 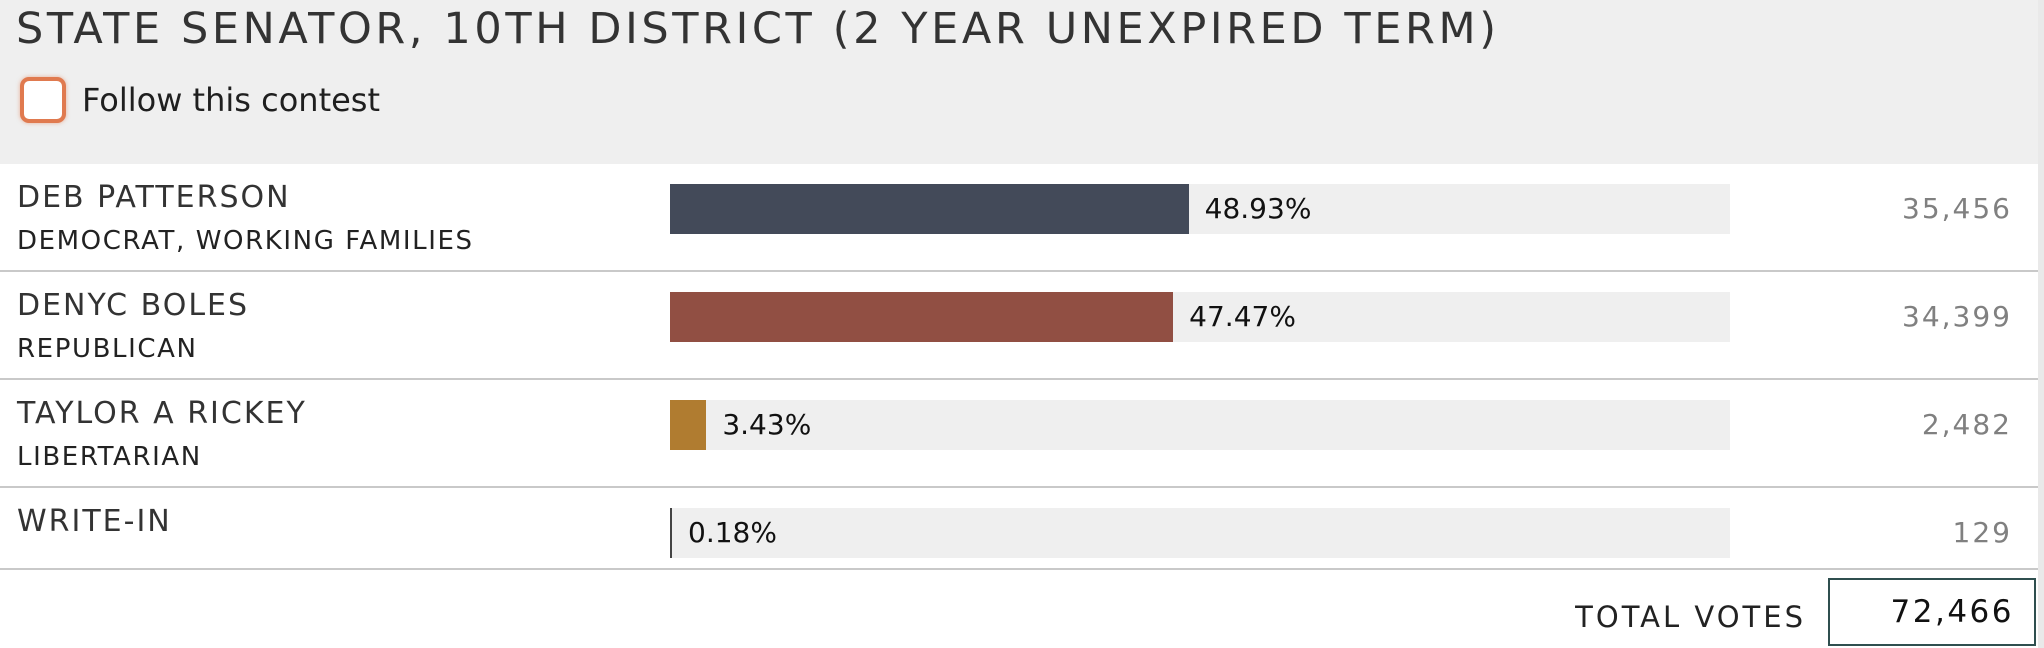 I want to click on vote-percent: 48.93%, so click(x=1258, y=208).